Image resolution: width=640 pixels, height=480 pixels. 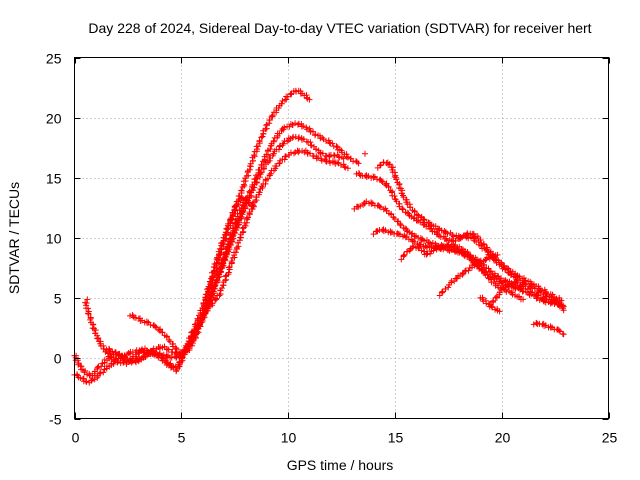 I want to click on y-tick-label: -5, so click(x=55, y=420).